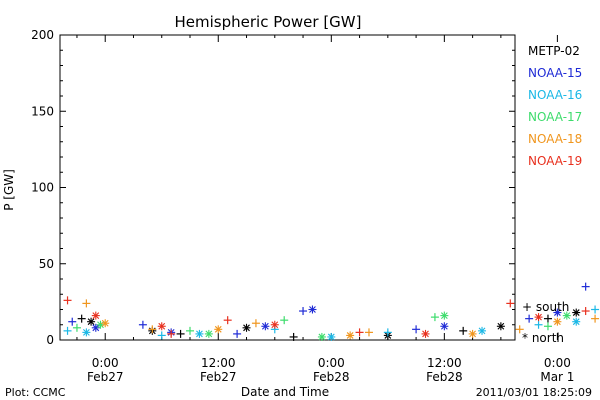 This screenshot has height=400, width=600. I want to click on y-tick-label: 100, so click(42, 188).